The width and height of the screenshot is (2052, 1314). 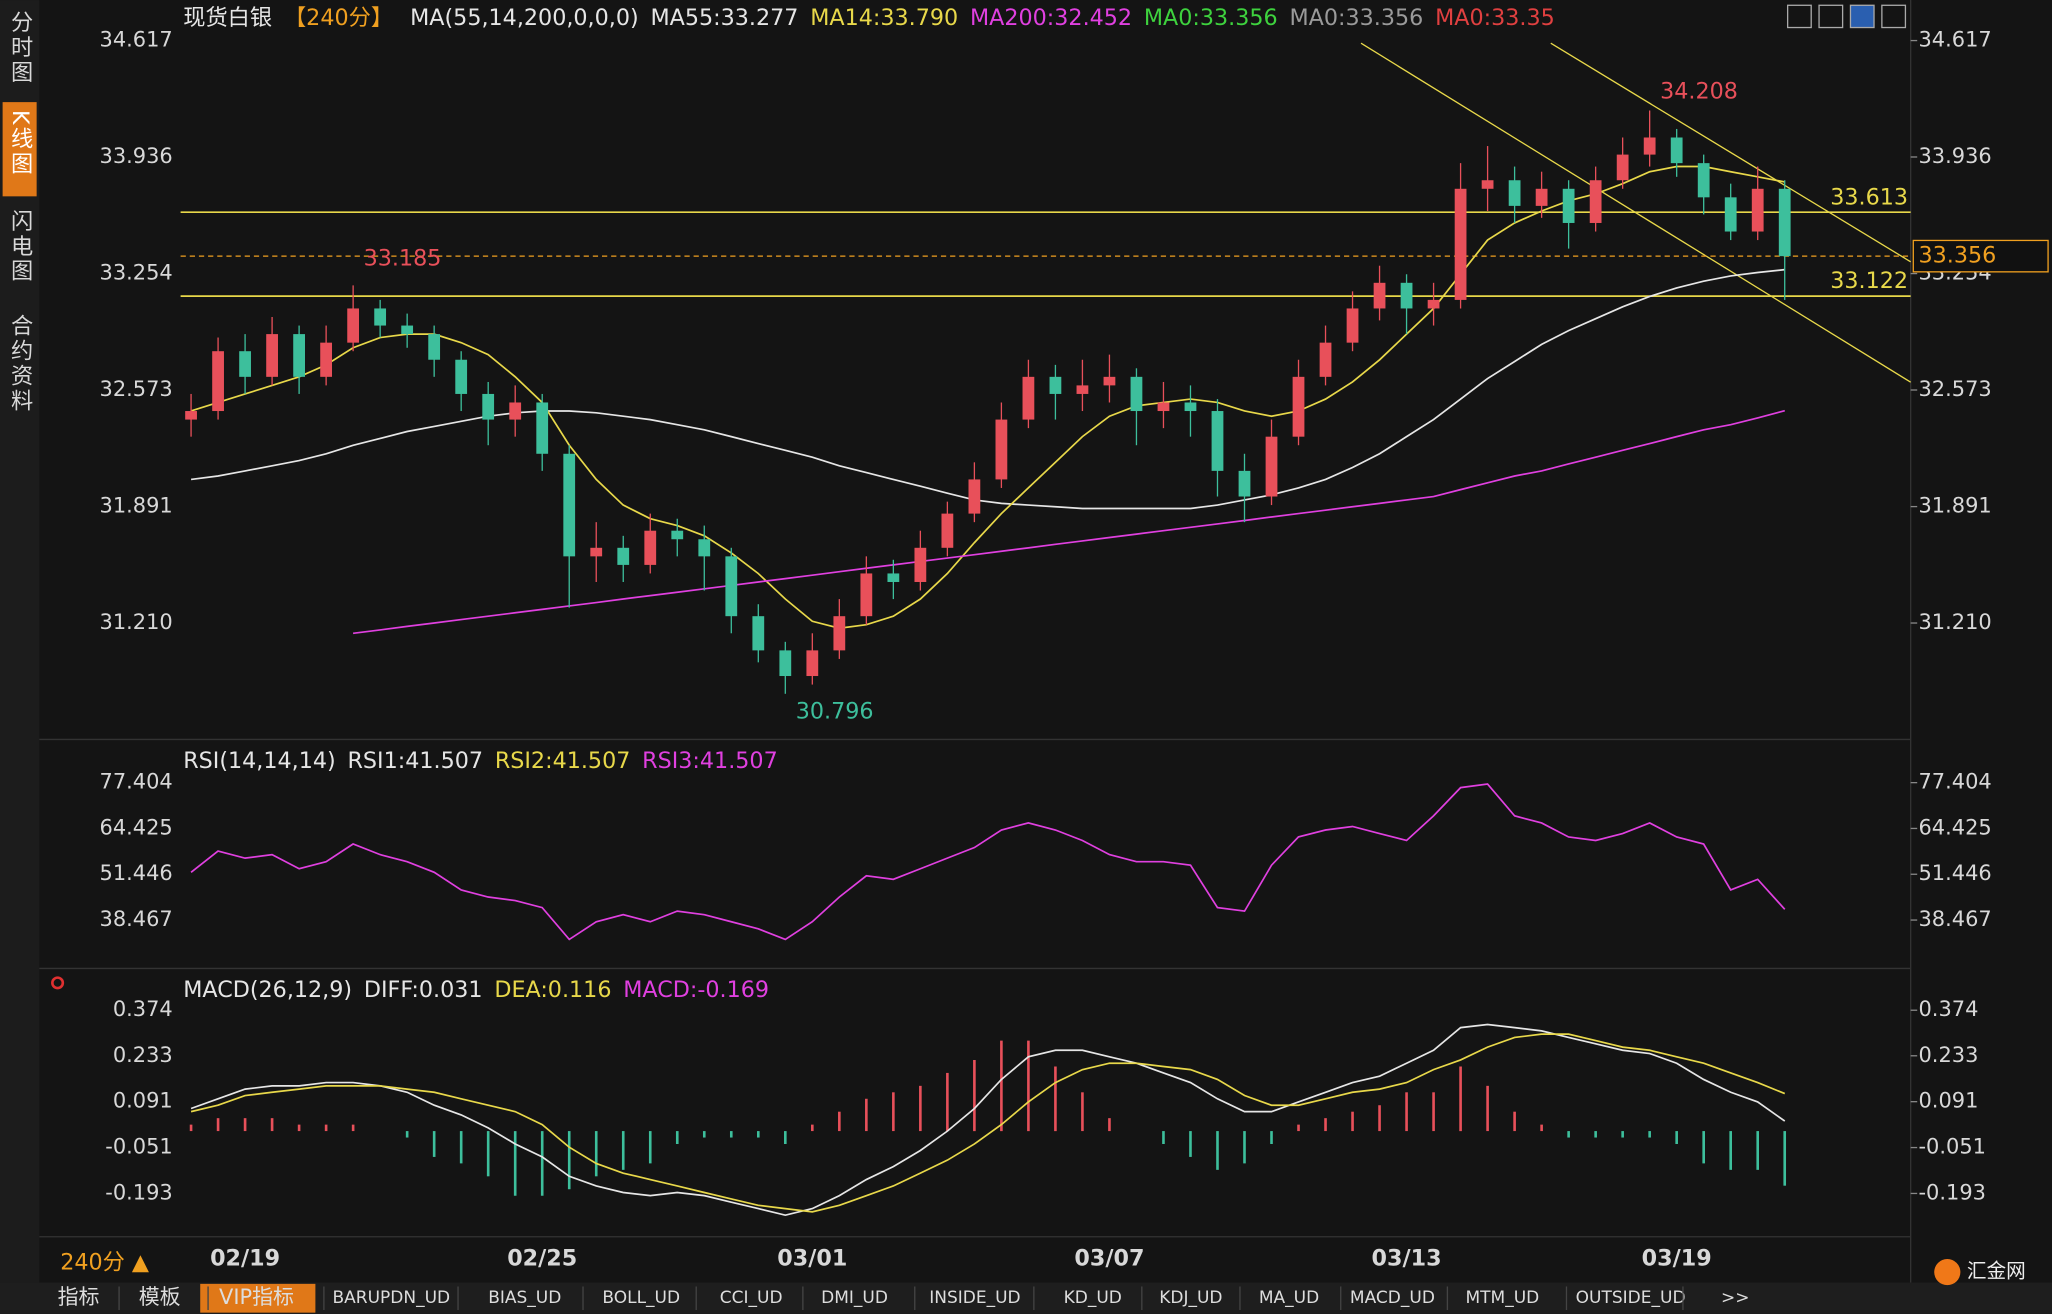 What do you see at coordinates (552, 990) in the screenshot?
I see `legend-entry: DEA:0.116` at bounding box center [552, 990].